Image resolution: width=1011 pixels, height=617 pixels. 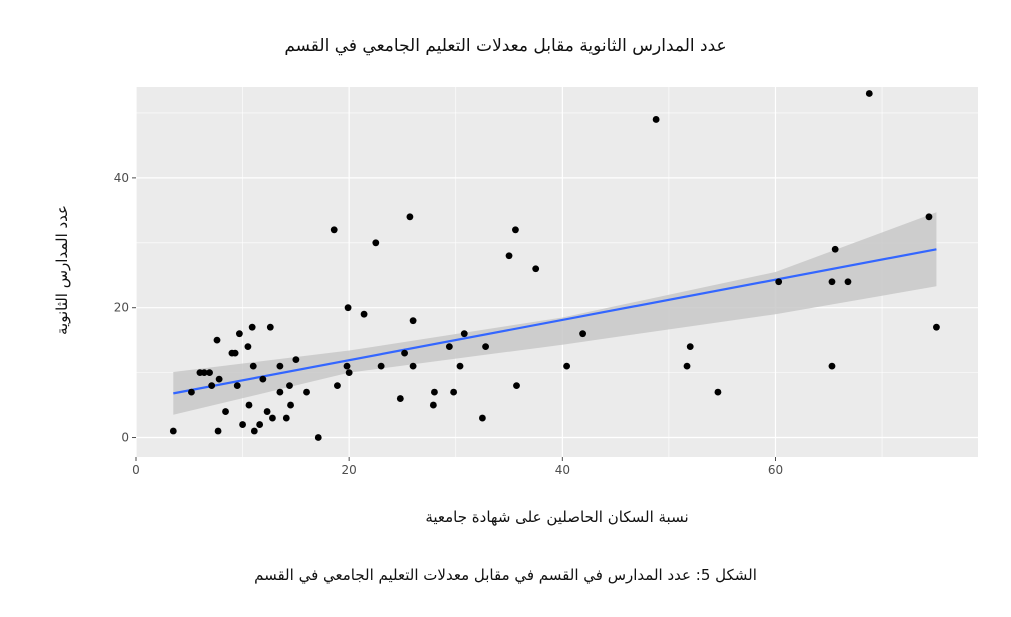 I want to click on x-tick-label: 40, so click(x=562, y=470).